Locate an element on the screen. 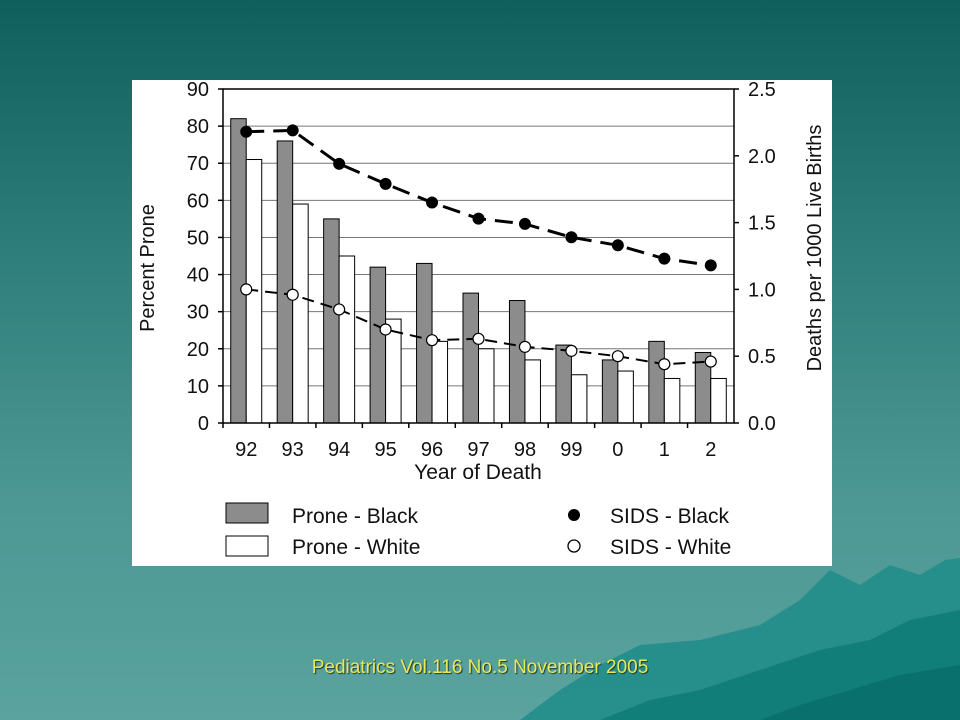  series-line-sids-black is located at coordinates (478, 197).